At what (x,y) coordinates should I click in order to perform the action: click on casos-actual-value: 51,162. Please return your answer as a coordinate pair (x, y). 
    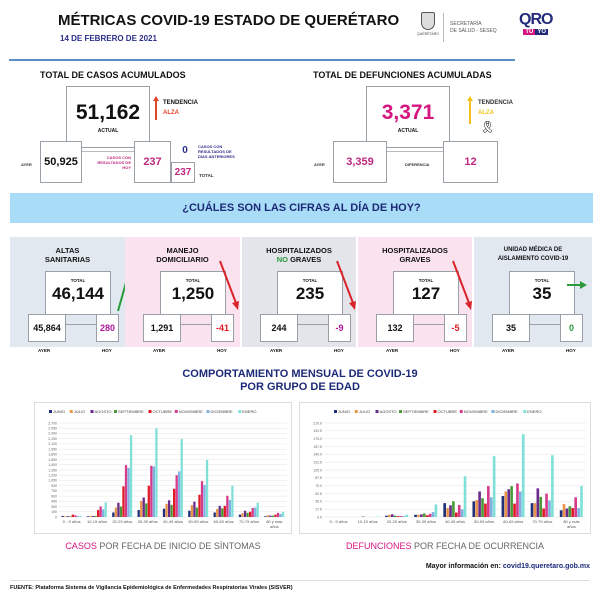
    Looking at the image, I should click on (108, 112).